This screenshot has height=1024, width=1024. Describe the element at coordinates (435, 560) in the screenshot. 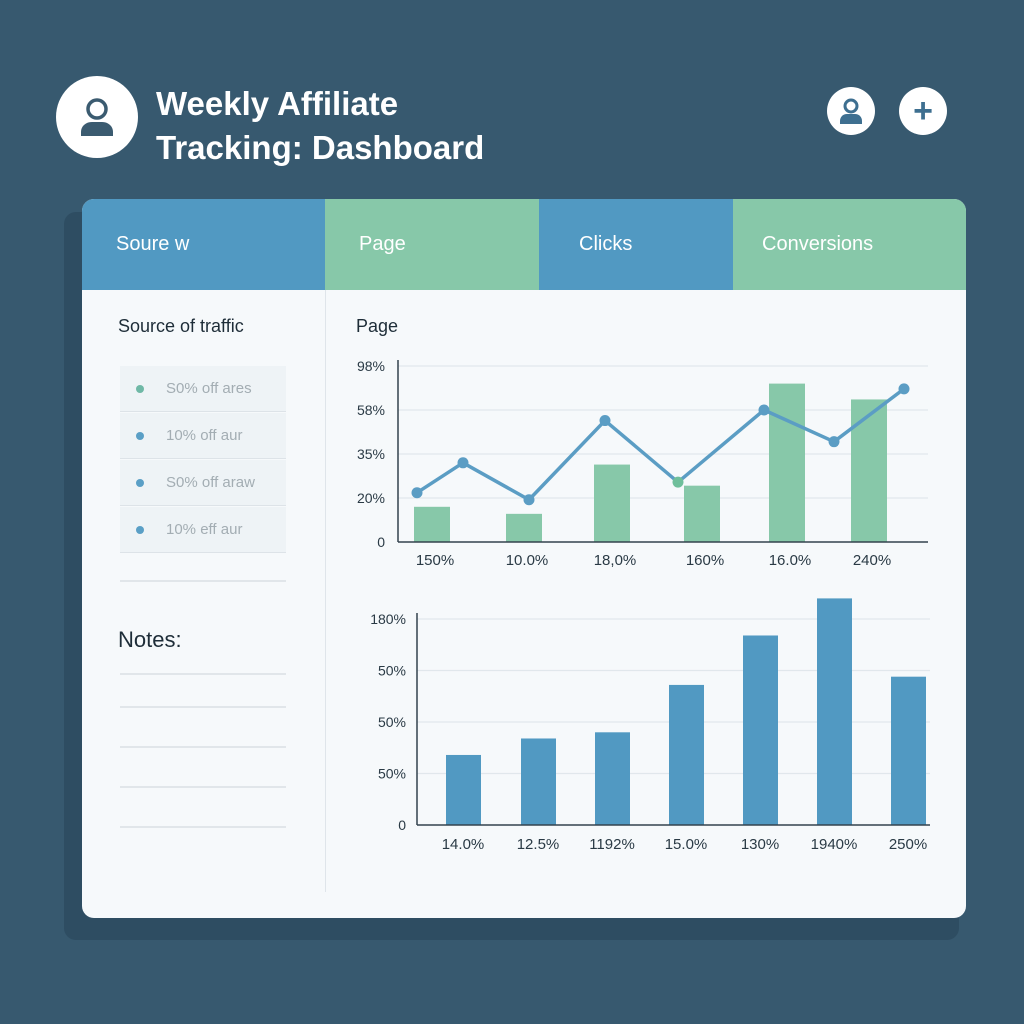

I see `x-tick-label: 150%` at that location.